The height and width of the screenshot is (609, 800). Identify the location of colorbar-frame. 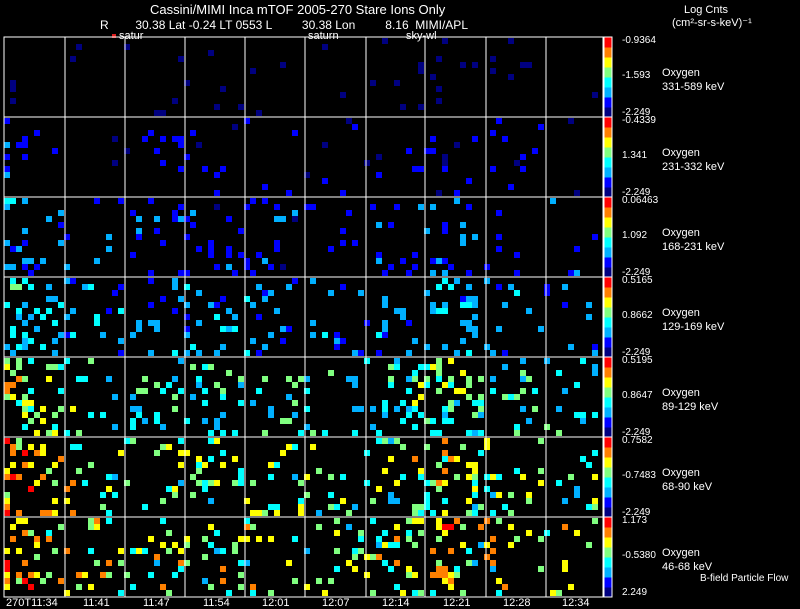
(608, 557).